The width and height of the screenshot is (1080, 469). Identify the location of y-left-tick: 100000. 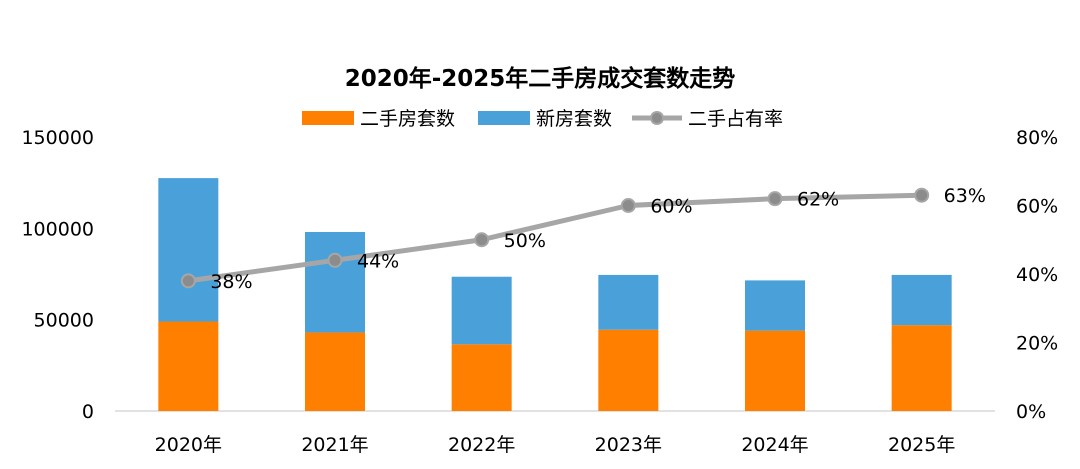
(57, 229).